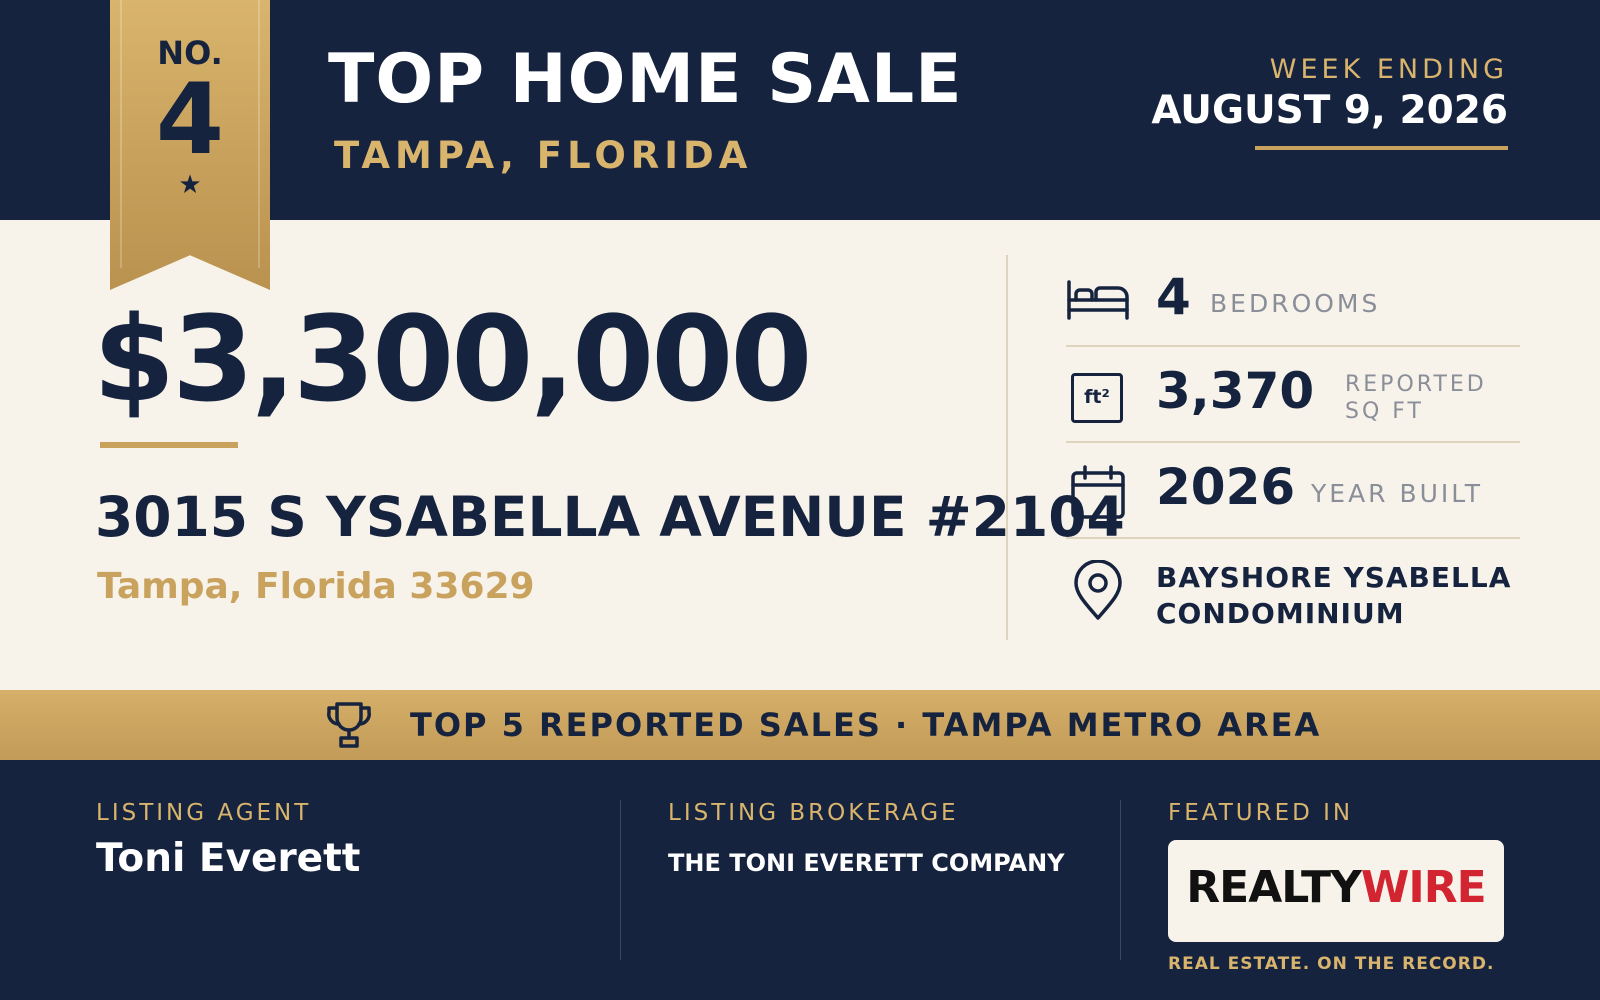 This screenshot has height=1000, width=1600. I want to click on week-ending-date: AUGUST 9, 2026, so click(1329, 110).